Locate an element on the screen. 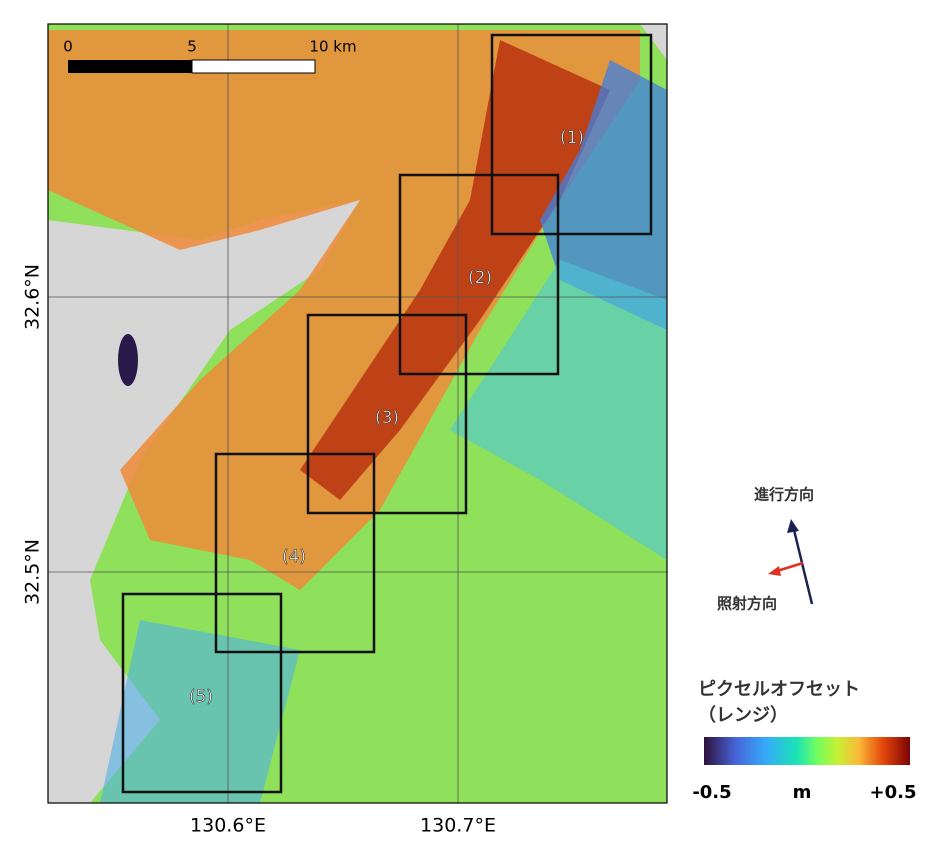 The image size is (936, 848). subsidence is located at coordinates (603, 195).